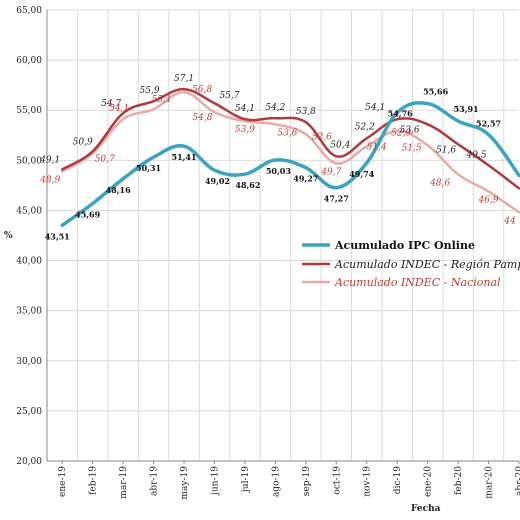 The height and width of the screenshot is (520, 520). I want to click on x-tick-label: ene-20, so click(429, 481).